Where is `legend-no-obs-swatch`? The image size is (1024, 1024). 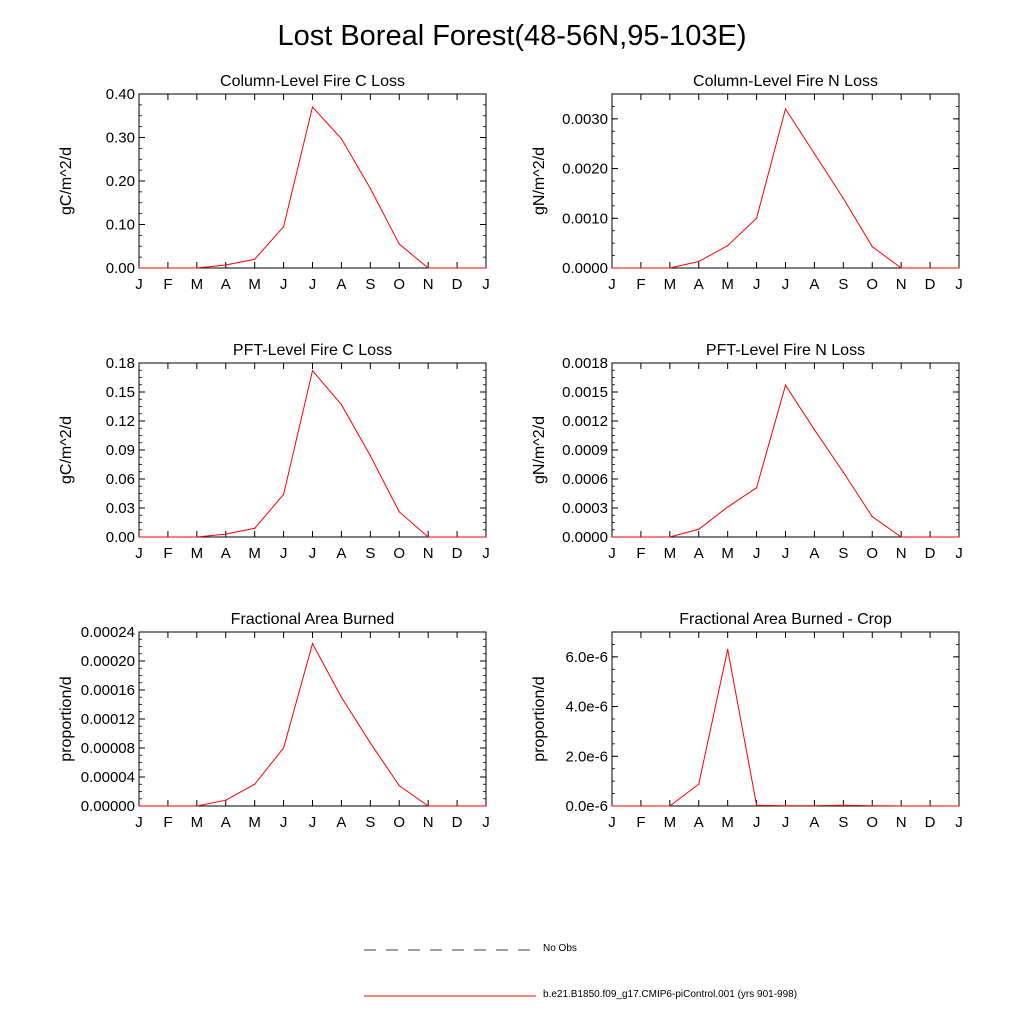 legend-no-obs-swatch is located at coordinates (447, 950).